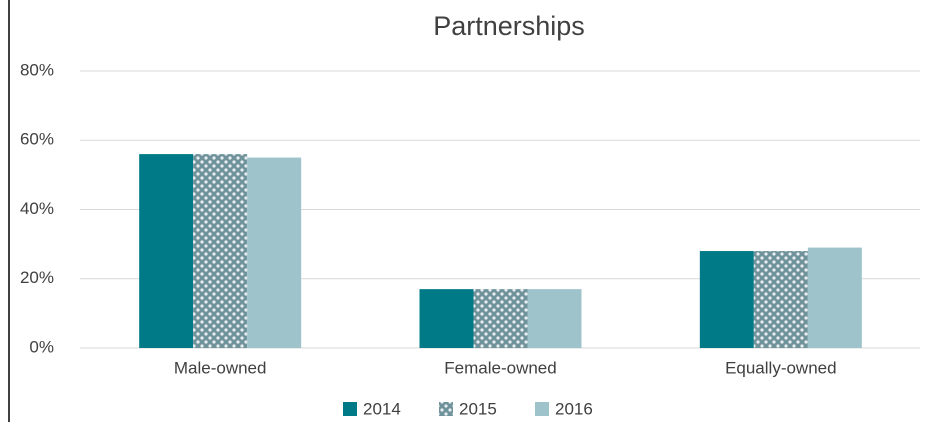  I want to click on y-tick-label: 40%, so click(37, 208).